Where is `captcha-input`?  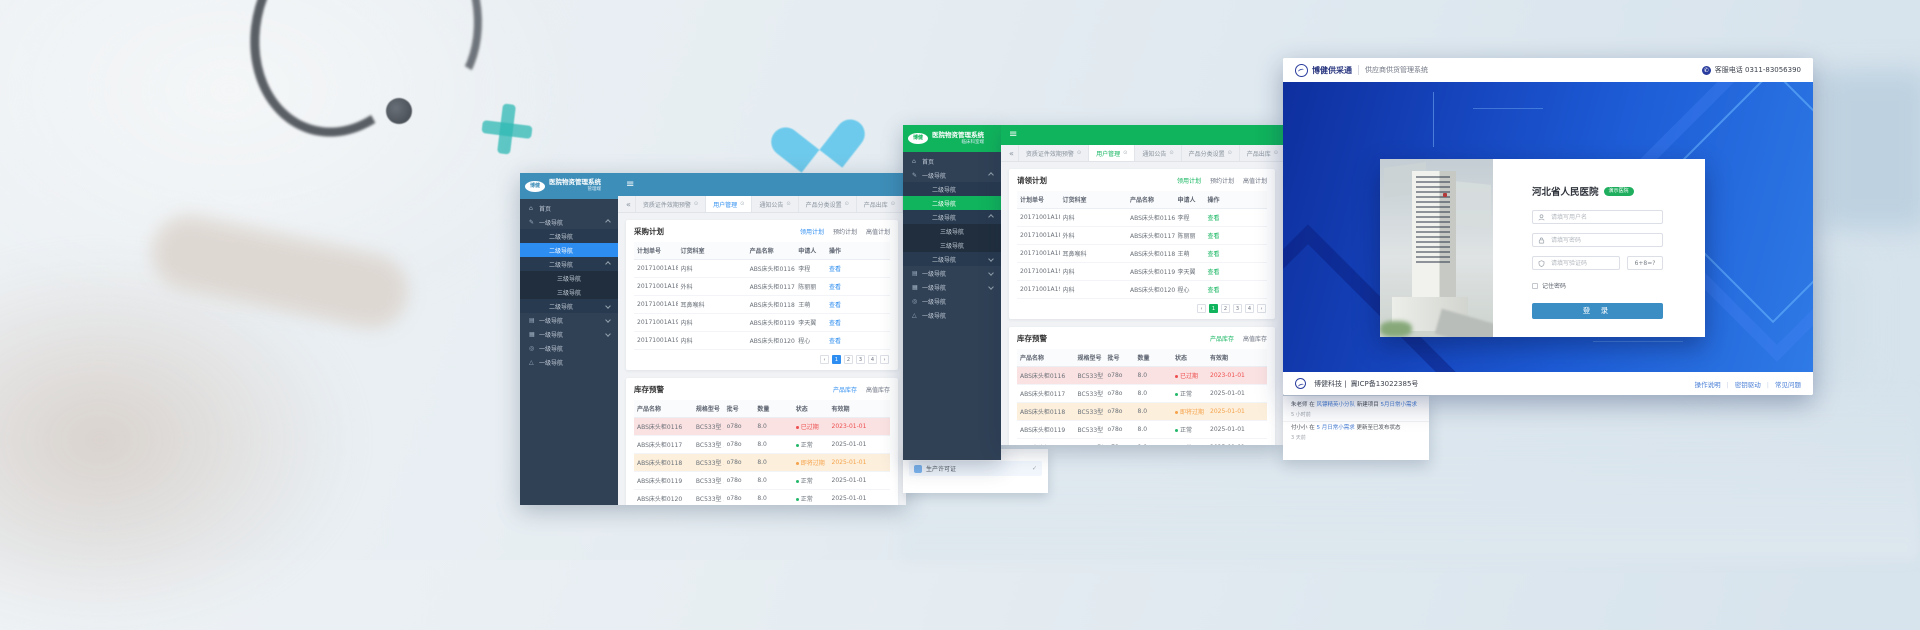 captcha-input is located at coordinates (1581, 263).